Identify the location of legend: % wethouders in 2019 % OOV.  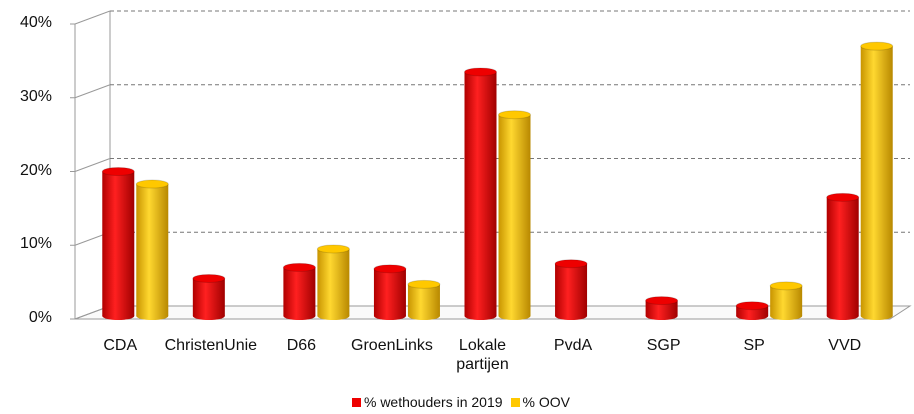
(457, 402).